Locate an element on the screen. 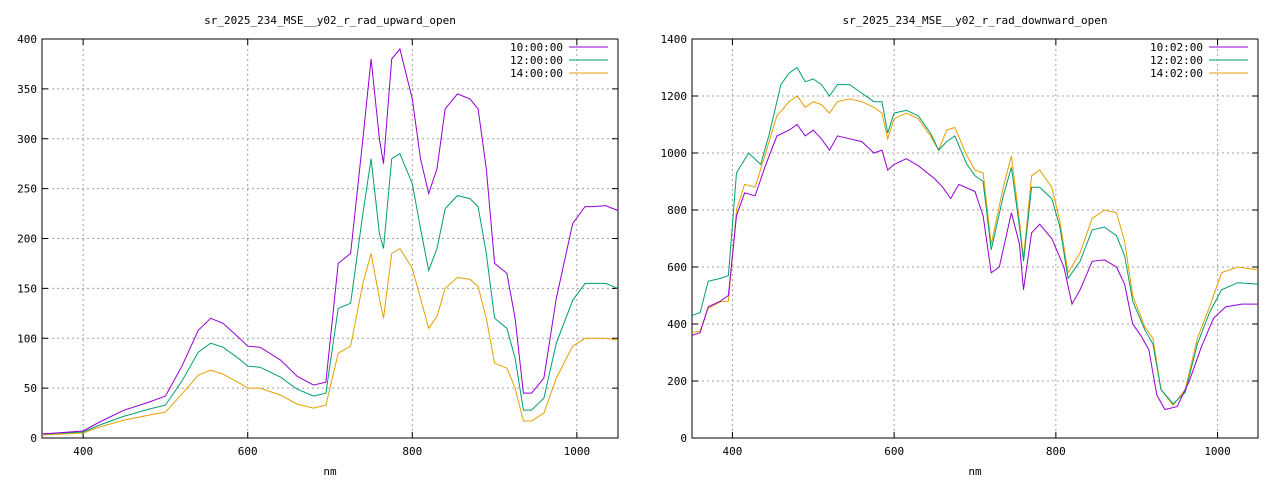  y-tick-label: 600 is located at coordinates (677, 267).